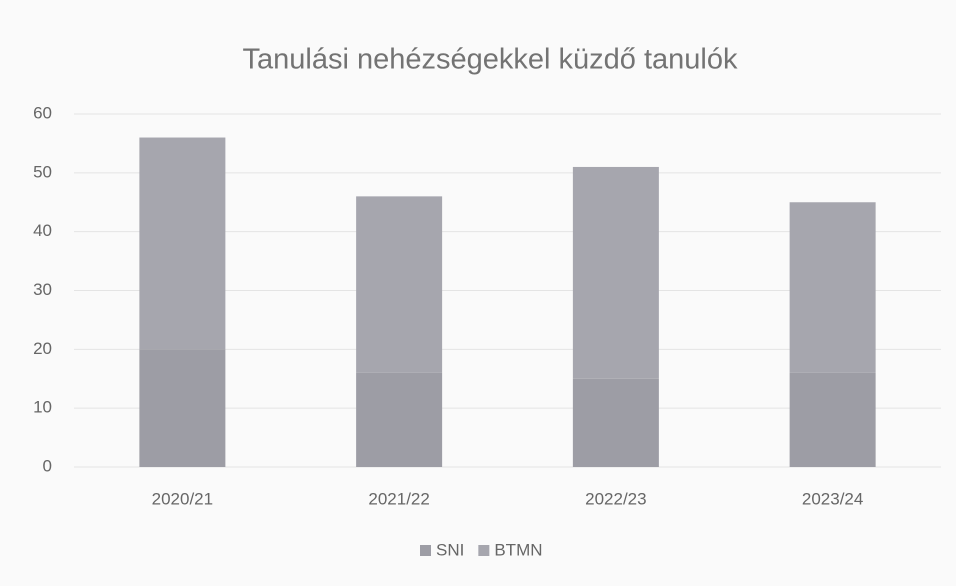 The height and width of the screenshot is (586, 956). I want to click on x-tick-label: 2020/21, so click(182, 498).